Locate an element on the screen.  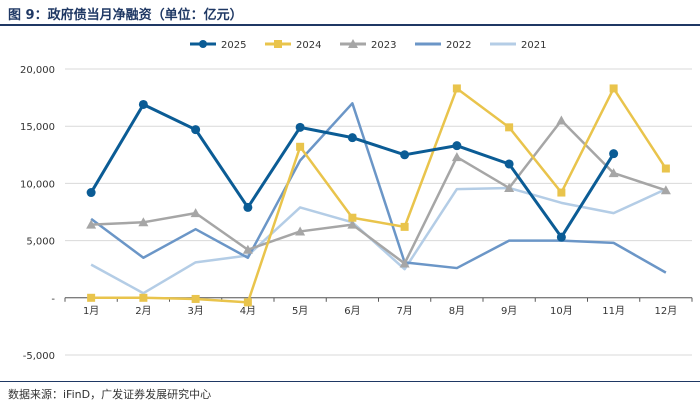
x-tick-label: 6月 is located at coordinates (352, 311).